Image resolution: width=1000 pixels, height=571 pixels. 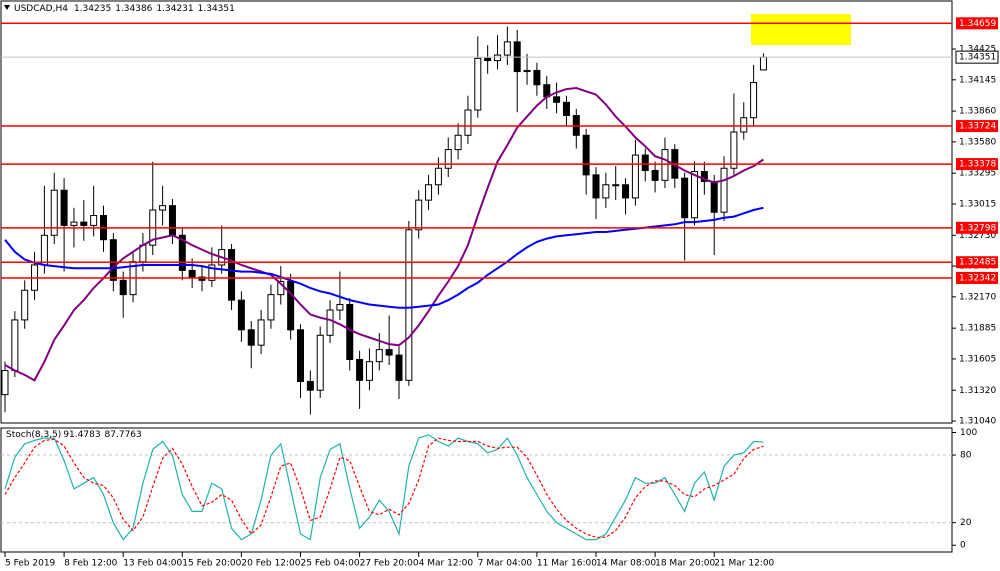 What do you see at coordinates (977, 329) in the screenshot?
I see `y-tick-label: 1.31885` at bounding box center [977, 329].